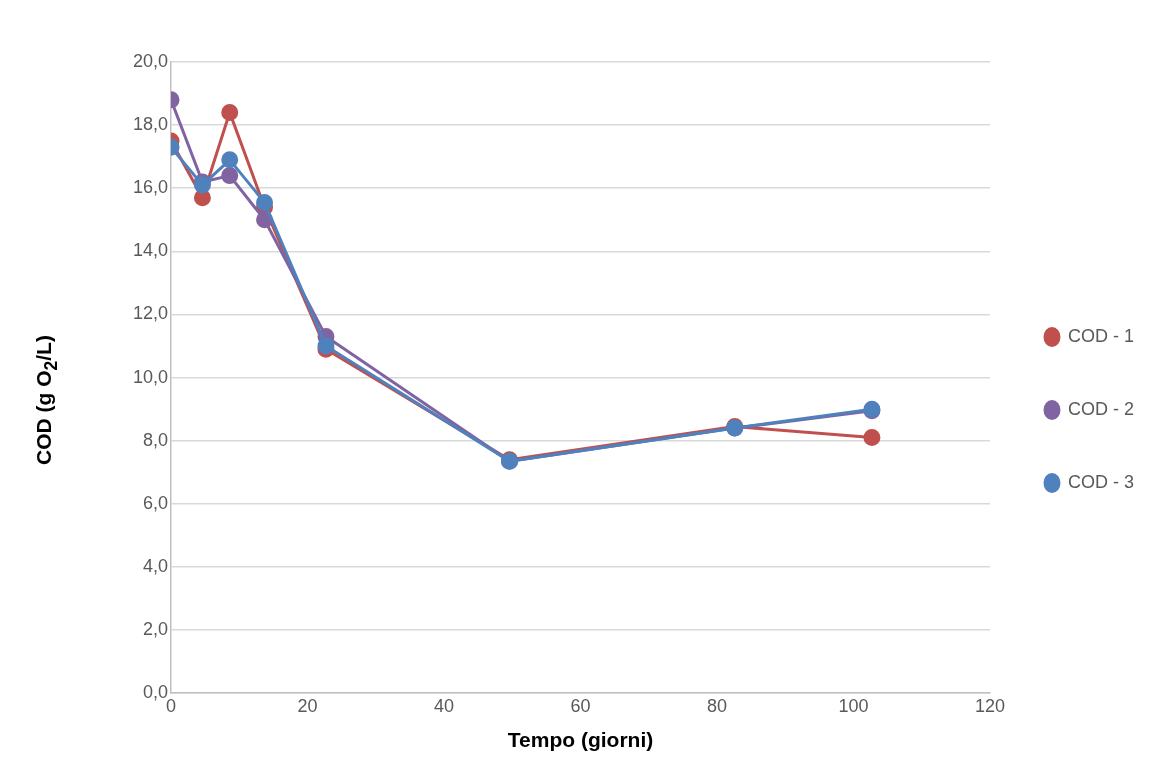 The image size is (1154, 758). Describe the element at coordinates (580, 705) in the screenshot. I see `x-tick-label: 60` at that location.